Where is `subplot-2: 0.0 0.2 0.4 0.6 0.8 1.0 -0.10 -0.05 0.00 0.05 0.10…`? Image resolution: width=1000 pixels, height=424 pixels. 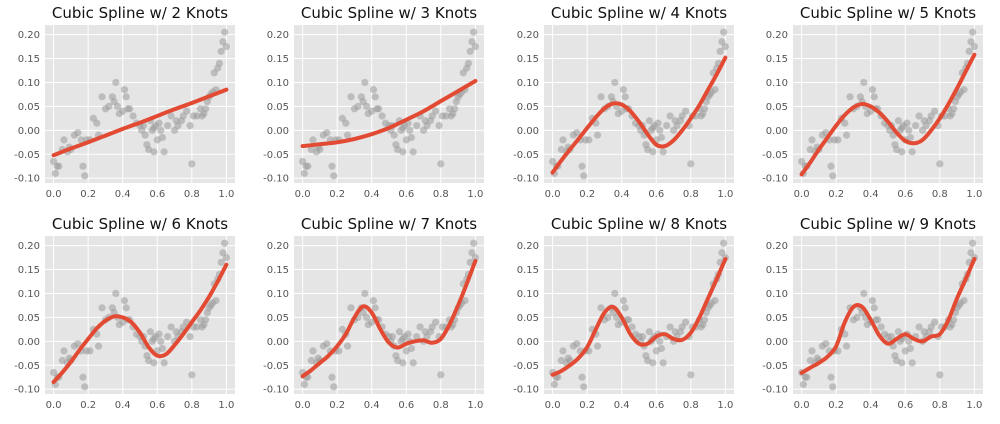
subplot-2: 0.0 0.2 0.4 0.6 0.8 1.0 -0.10 -0.05 0.00 0.05 0.10… is located at coordinates (373, 102).